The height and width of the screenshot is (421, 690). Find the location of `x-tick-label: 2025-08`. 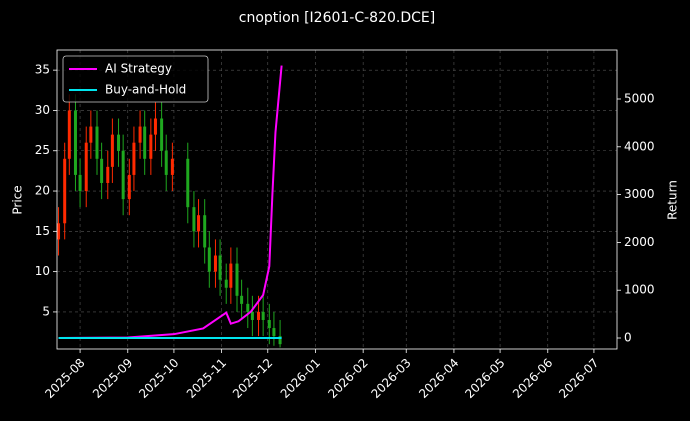

x-tick-label: 2025-08 is located at coordinates (64, 378).